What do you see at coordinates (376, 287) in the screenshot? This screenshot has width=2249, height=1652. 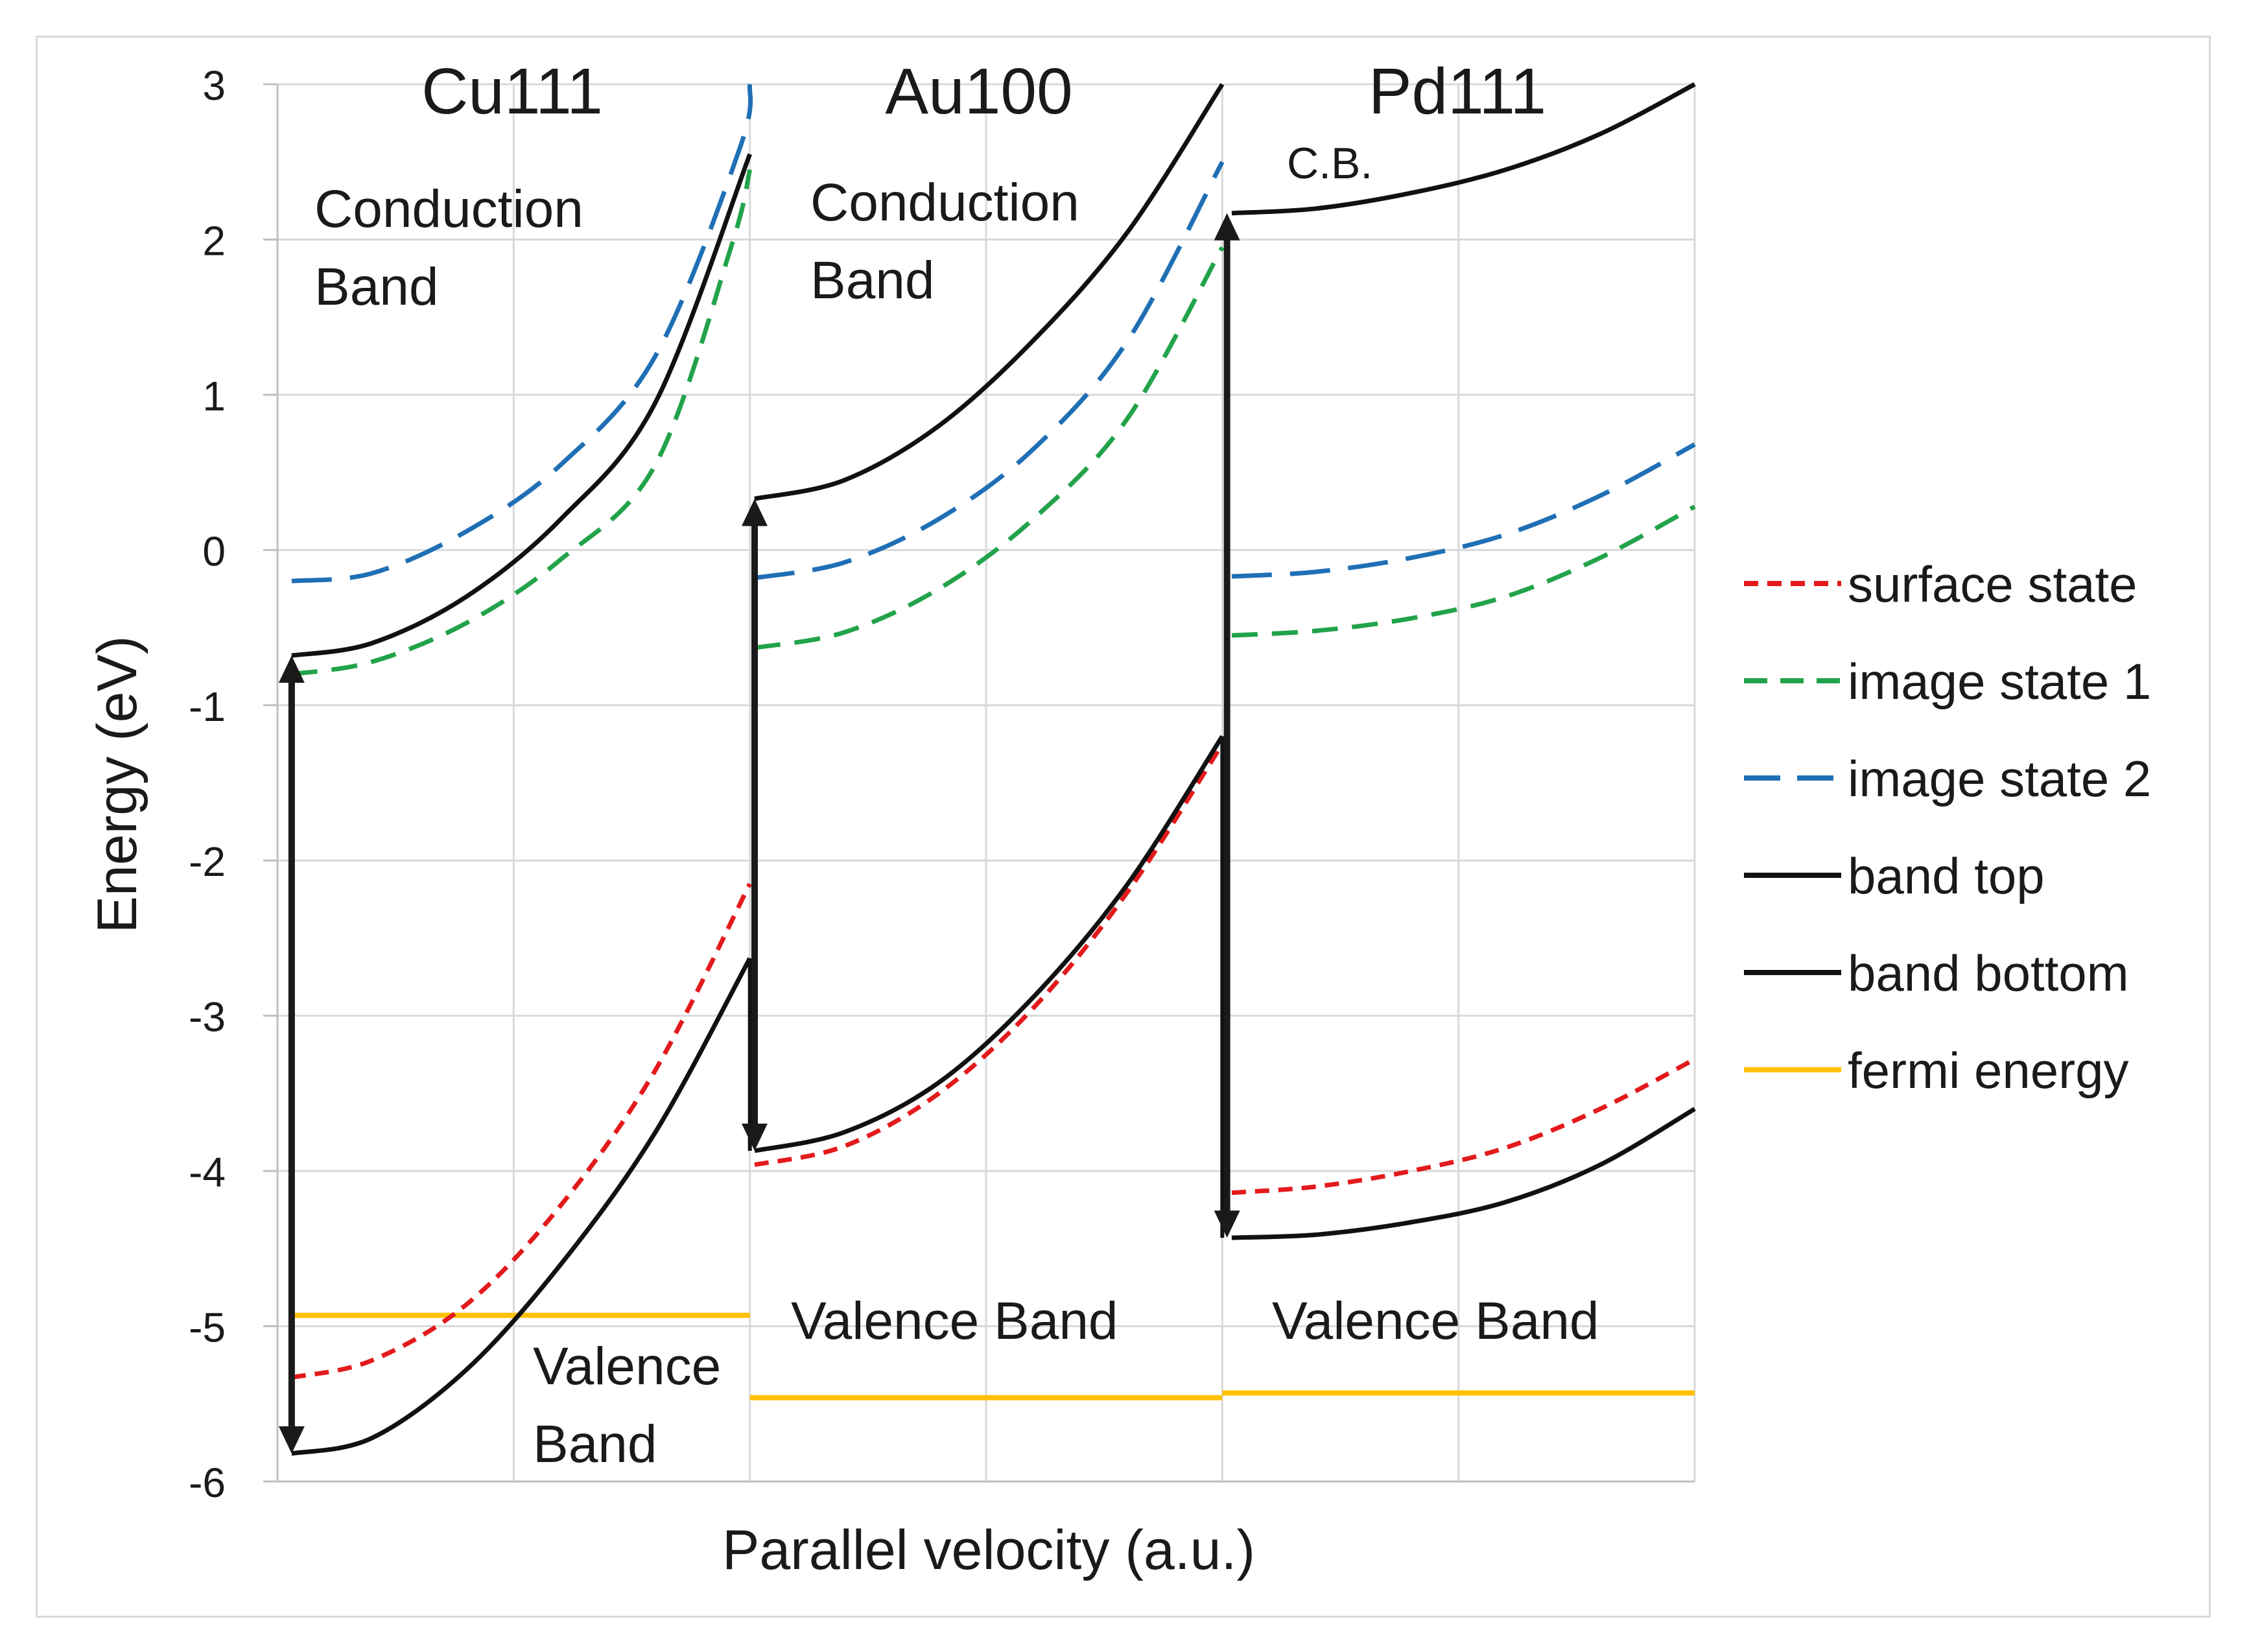 I see `cu111-conduction-band-label: Band` at bounding box center [376, 287].